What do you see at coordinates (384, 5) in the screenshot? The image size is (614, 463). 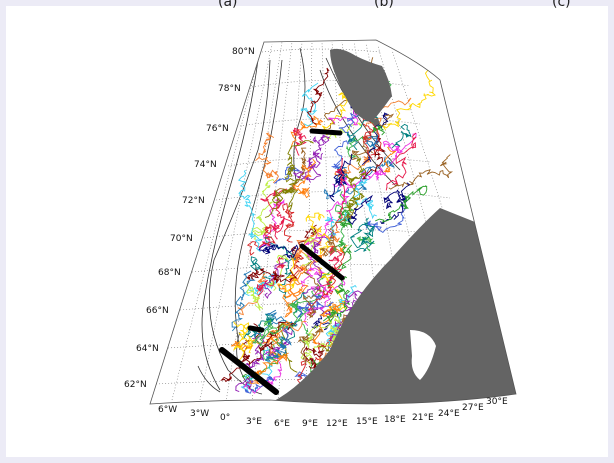 I see `panel-label-b: (b)` at bounding box center [384, 5].